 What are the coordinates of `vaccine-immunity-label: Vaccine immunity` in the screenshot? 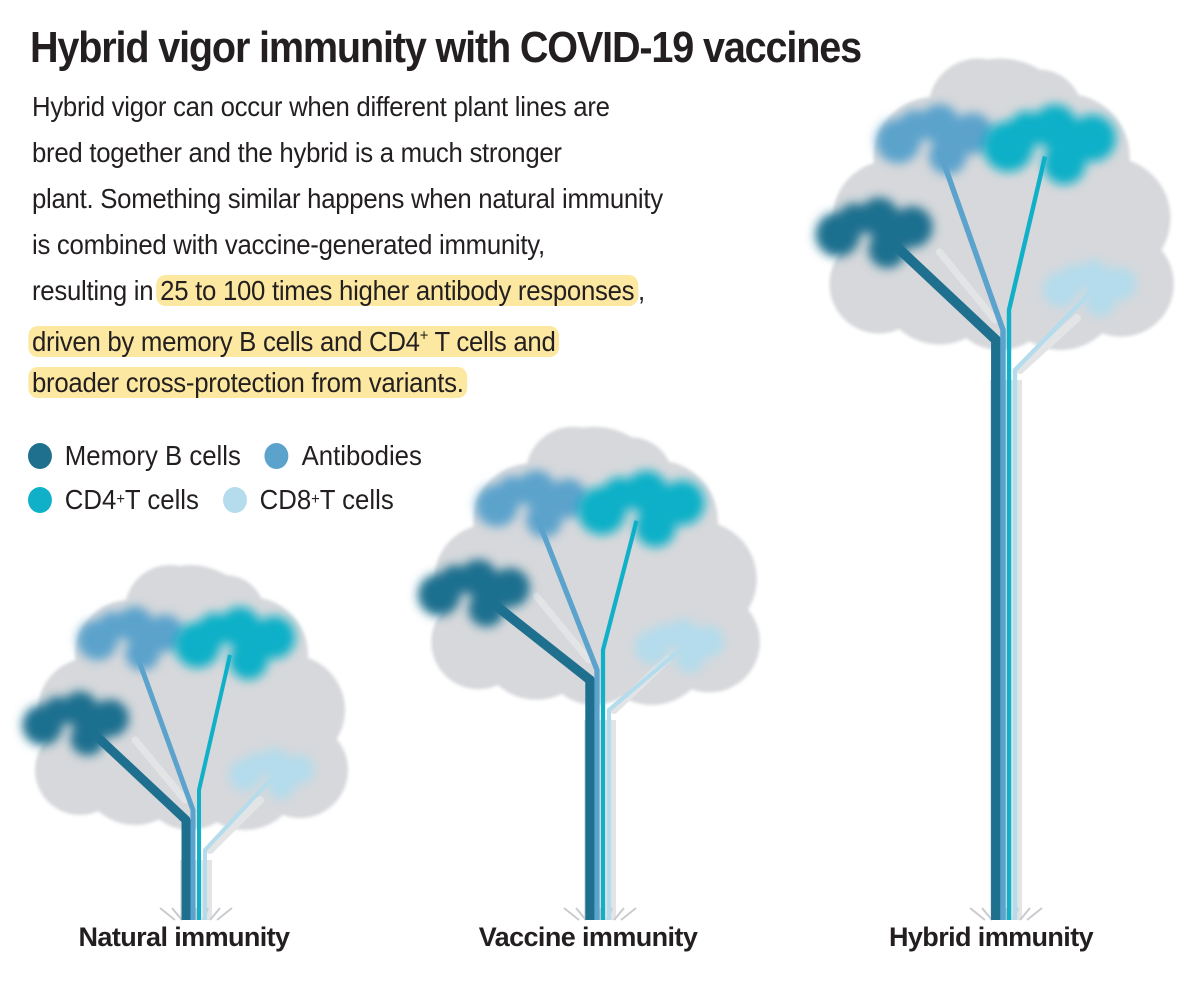 It's located at (588, 937).